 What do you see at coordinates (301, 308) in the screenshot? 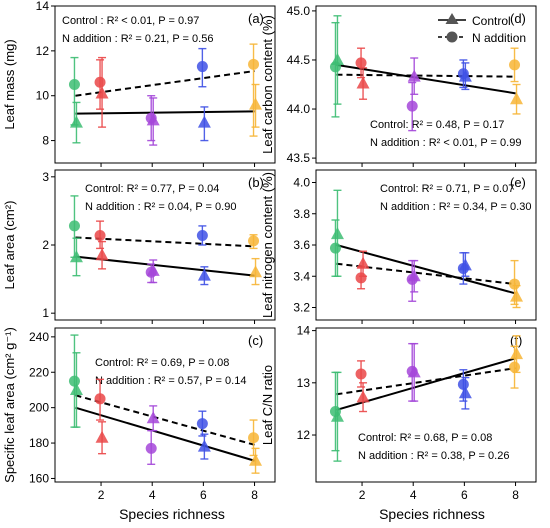
I see `y-tick-label: 3.2` at bounding box center [301, 308].